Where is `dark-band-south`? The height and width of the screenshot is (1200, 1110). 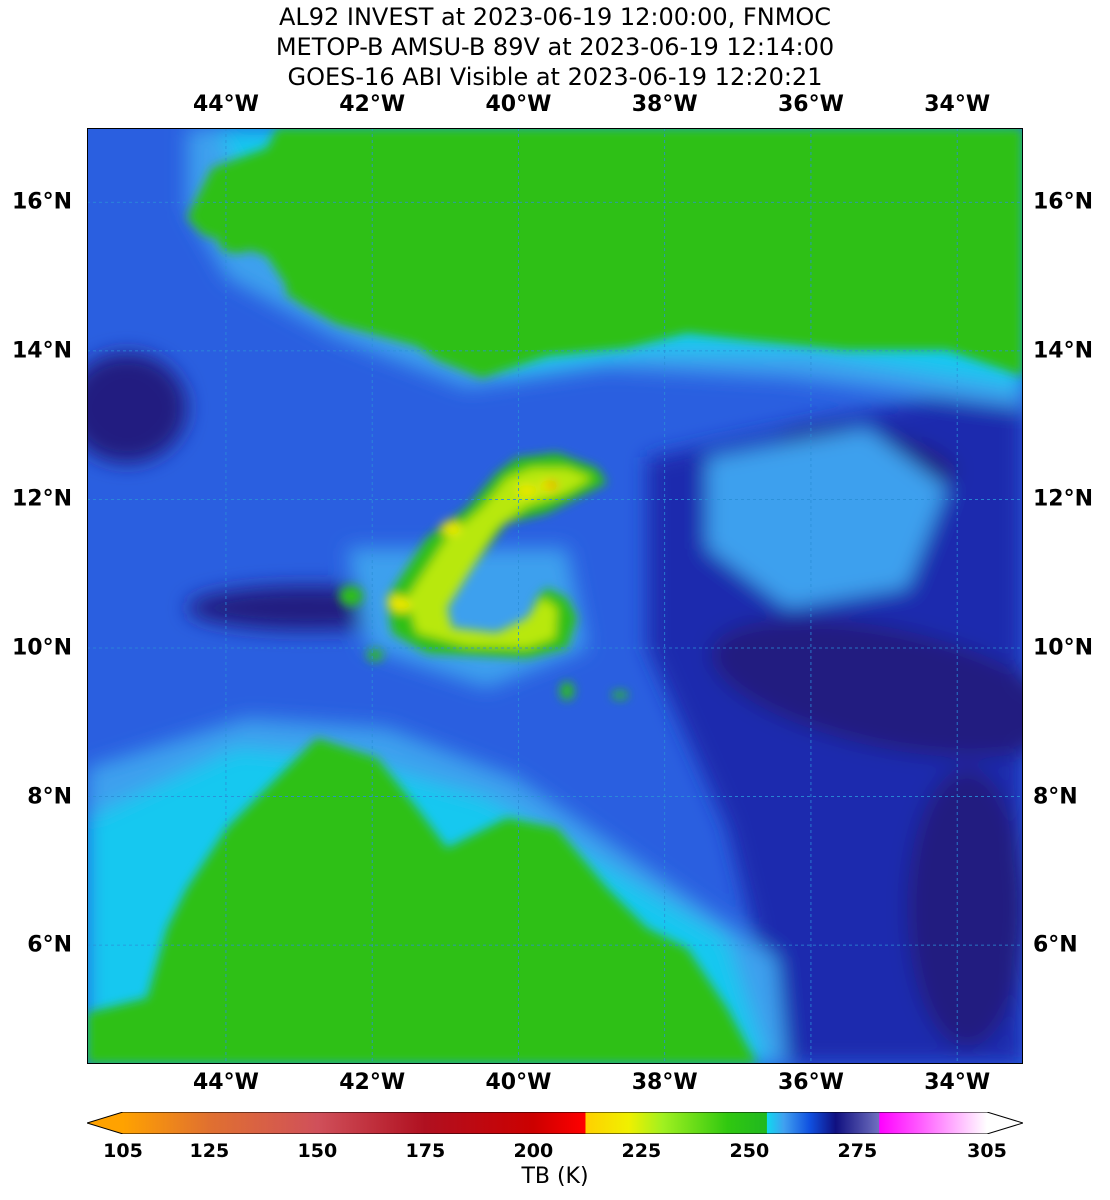
dark-band-south is located at coordinates (965, 908).